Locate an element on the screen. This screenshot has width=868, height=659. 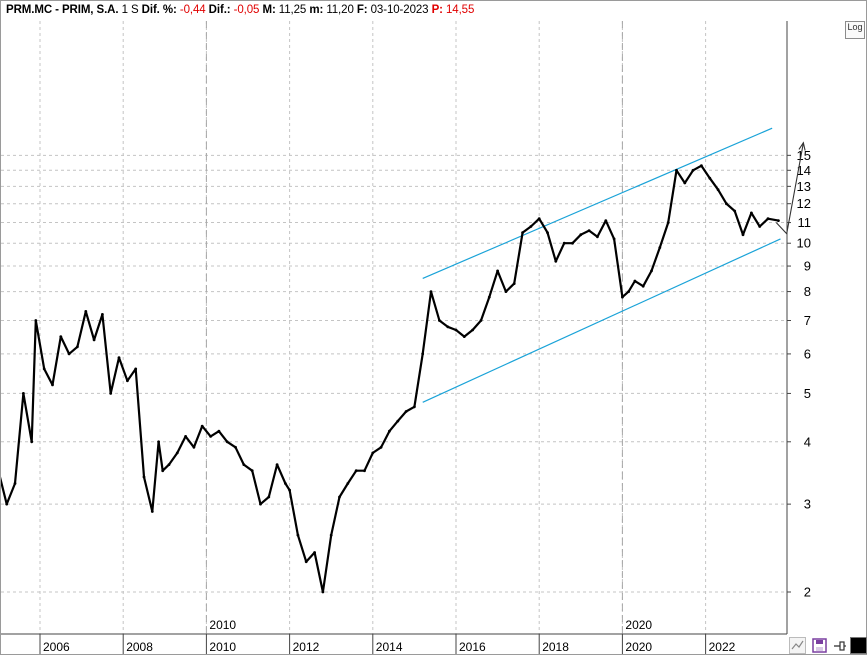
log-scale-toggle: Log is located at coordinates (855, 30).